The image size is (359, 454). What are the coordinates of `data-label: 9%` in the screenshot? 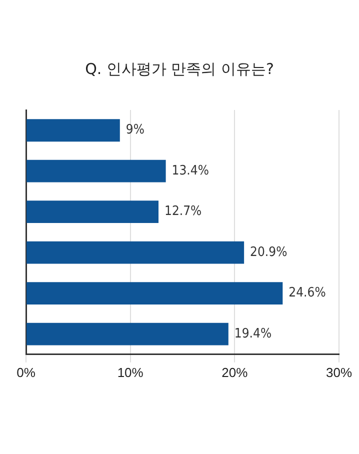 It's located at (135, 130).